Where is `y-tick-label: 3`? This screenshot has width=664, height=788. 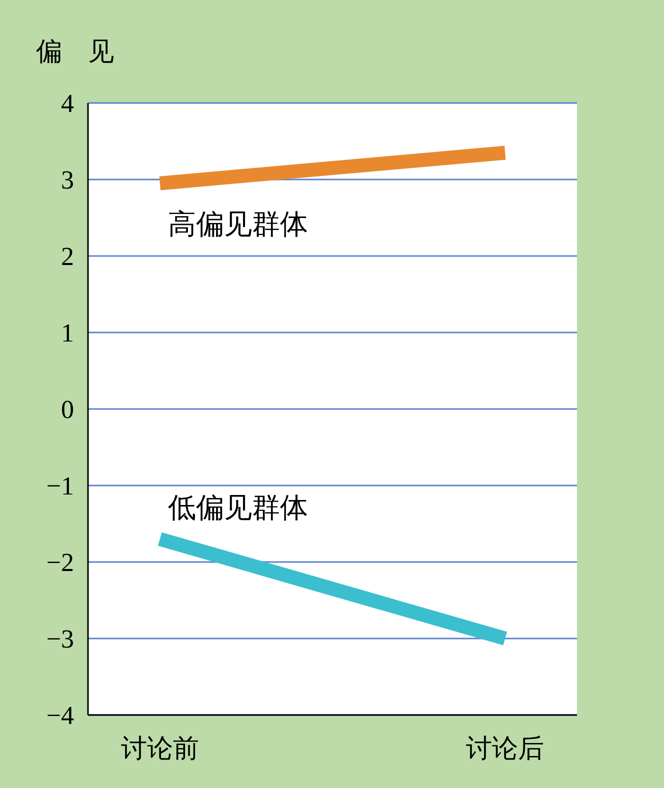
y-tick-label: 3 is located at coordinates (67, 180).